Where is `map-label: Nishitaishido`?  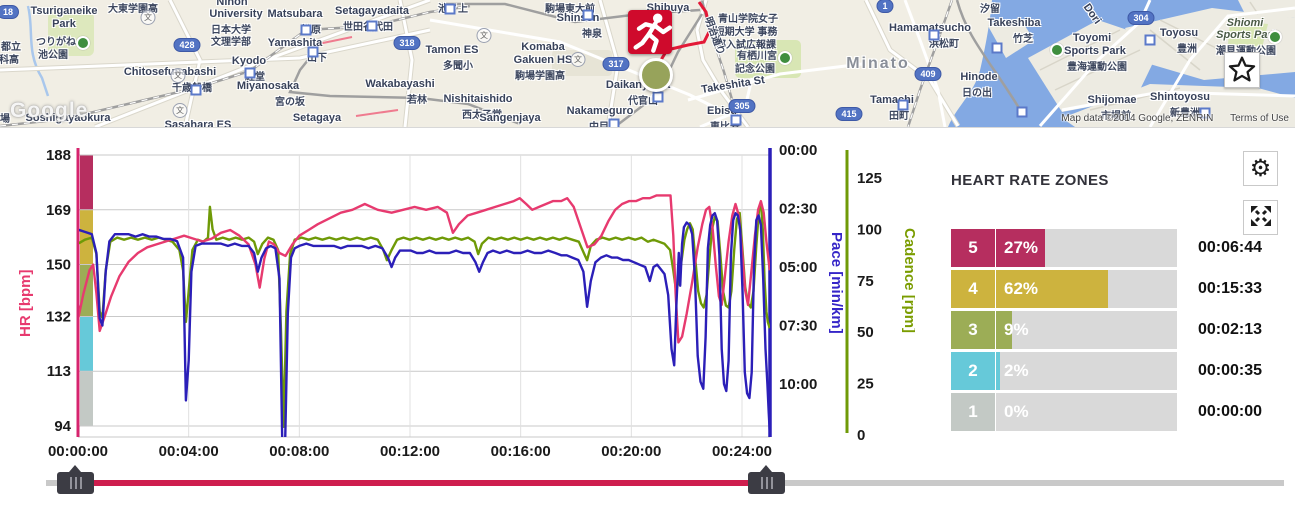
map-label: Nishitaishido is located at coordinates (478, 99).